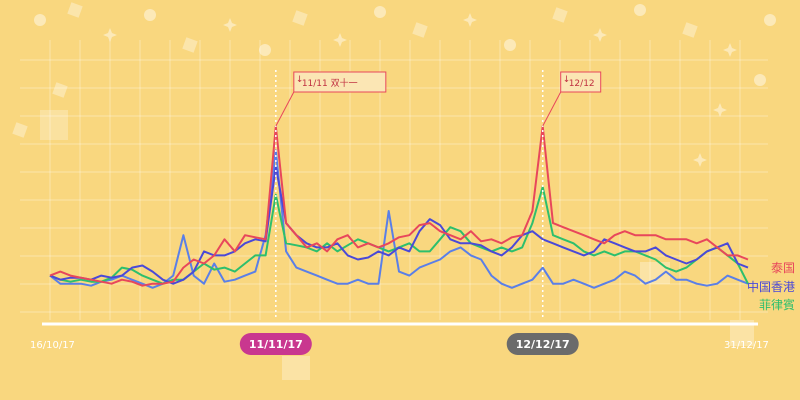  I want to click on callout-label: 12/12, so click(582, 84).